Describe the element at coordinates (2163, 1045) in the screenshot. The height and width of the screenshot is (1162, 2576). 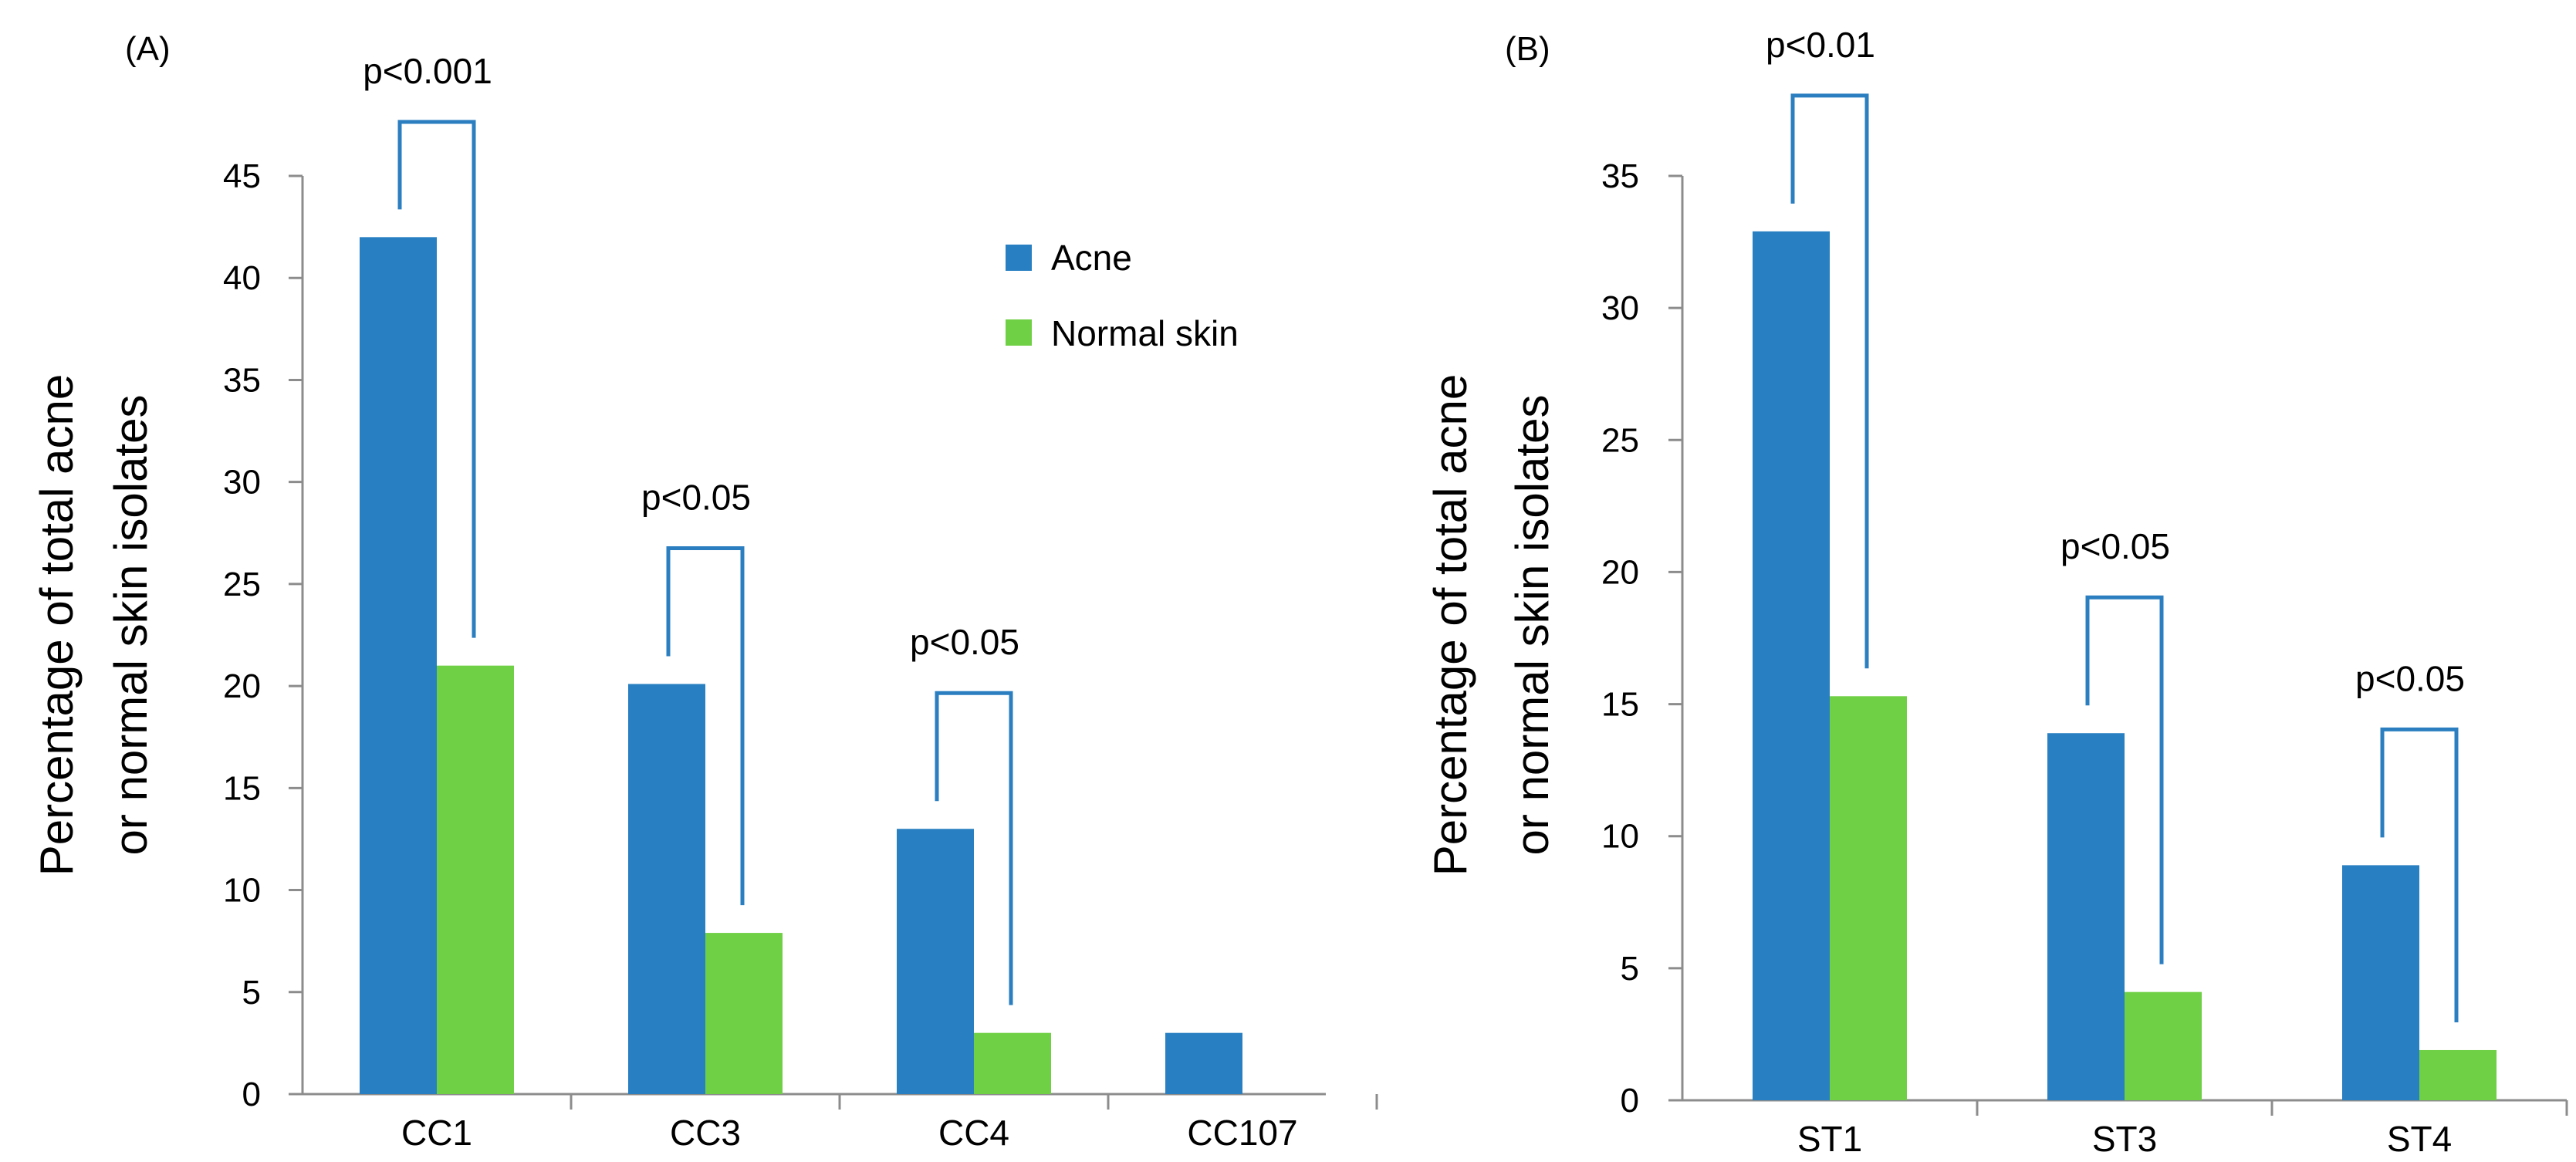
I see `panel-b-bar-st3-normal-skin` at that location.